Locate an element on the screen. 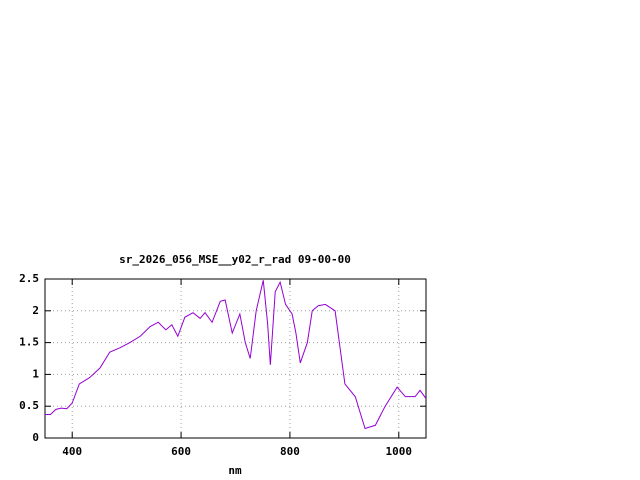  y-tick-label: 1 is located at coordinates (35, 373).